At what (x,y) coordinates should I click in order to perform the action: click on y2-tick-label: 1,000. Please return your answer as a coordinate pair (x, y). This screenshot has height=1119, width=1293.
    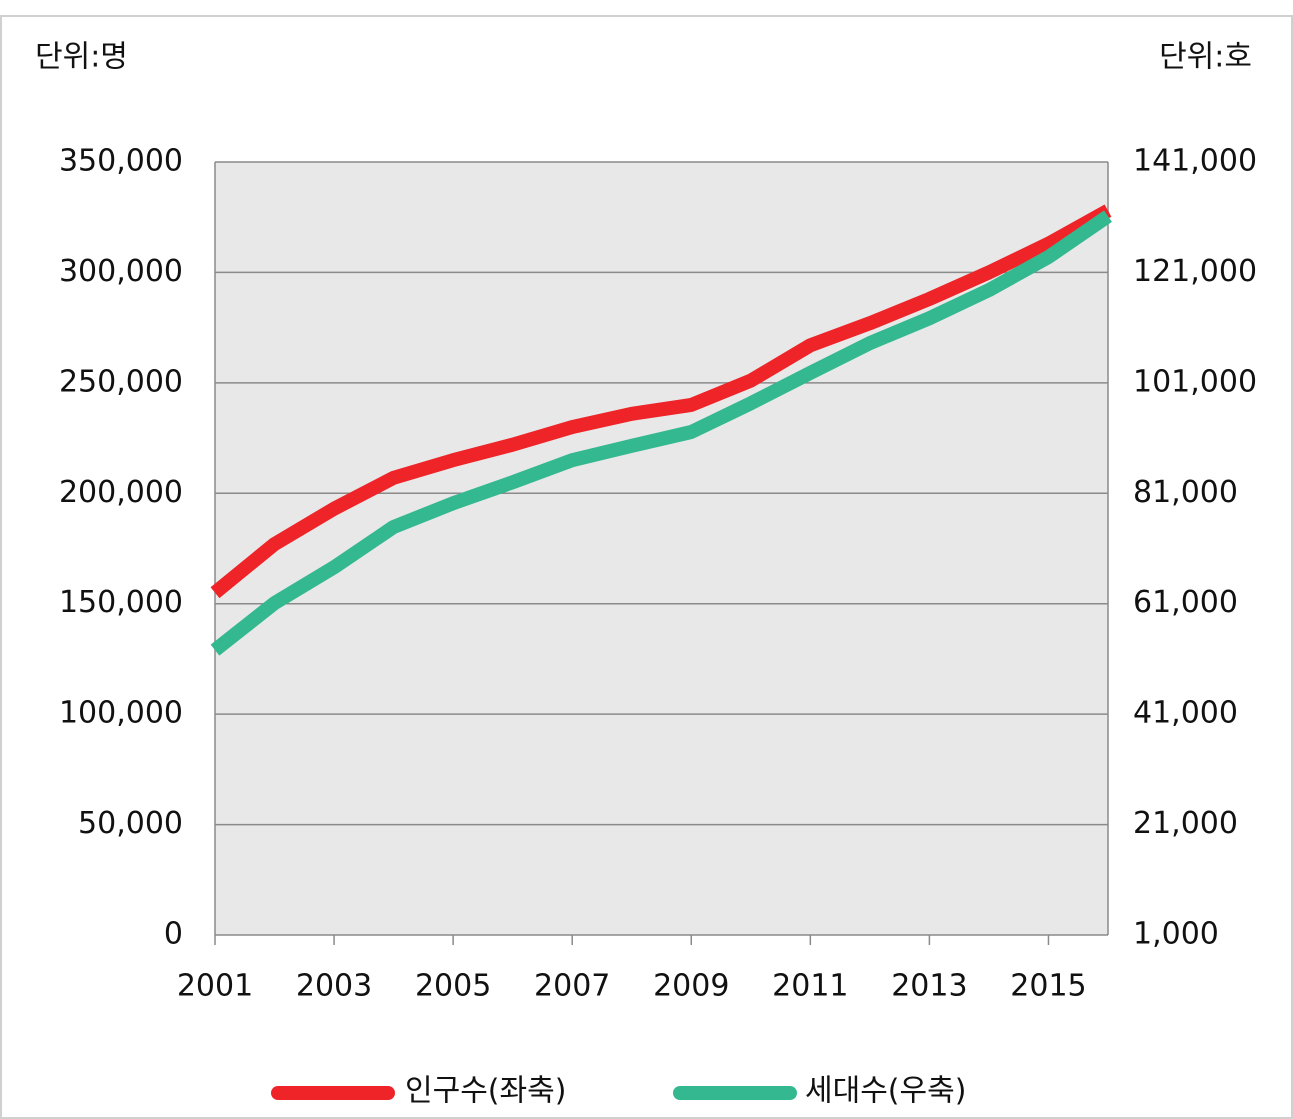
    Looking at the image, I should click on (1176, 934).